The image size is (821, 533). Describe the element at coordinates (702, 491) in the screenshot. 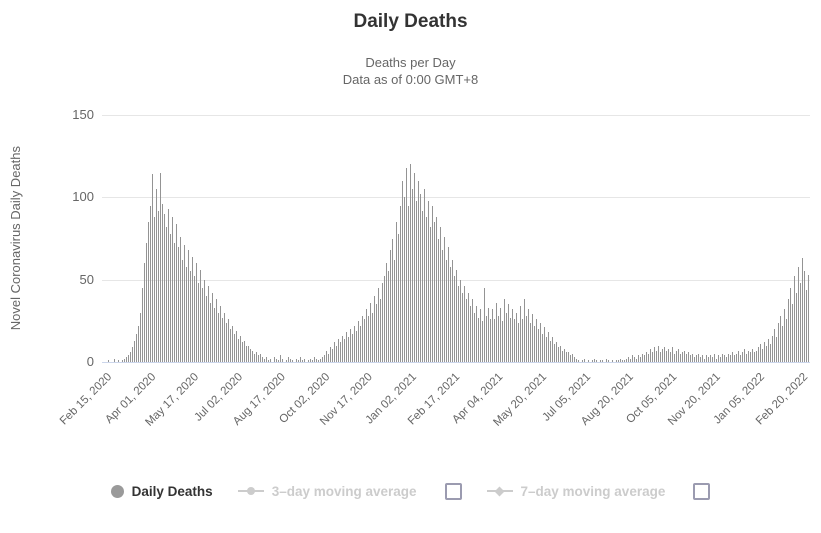

I see `checkbox-7day-average` at that location.